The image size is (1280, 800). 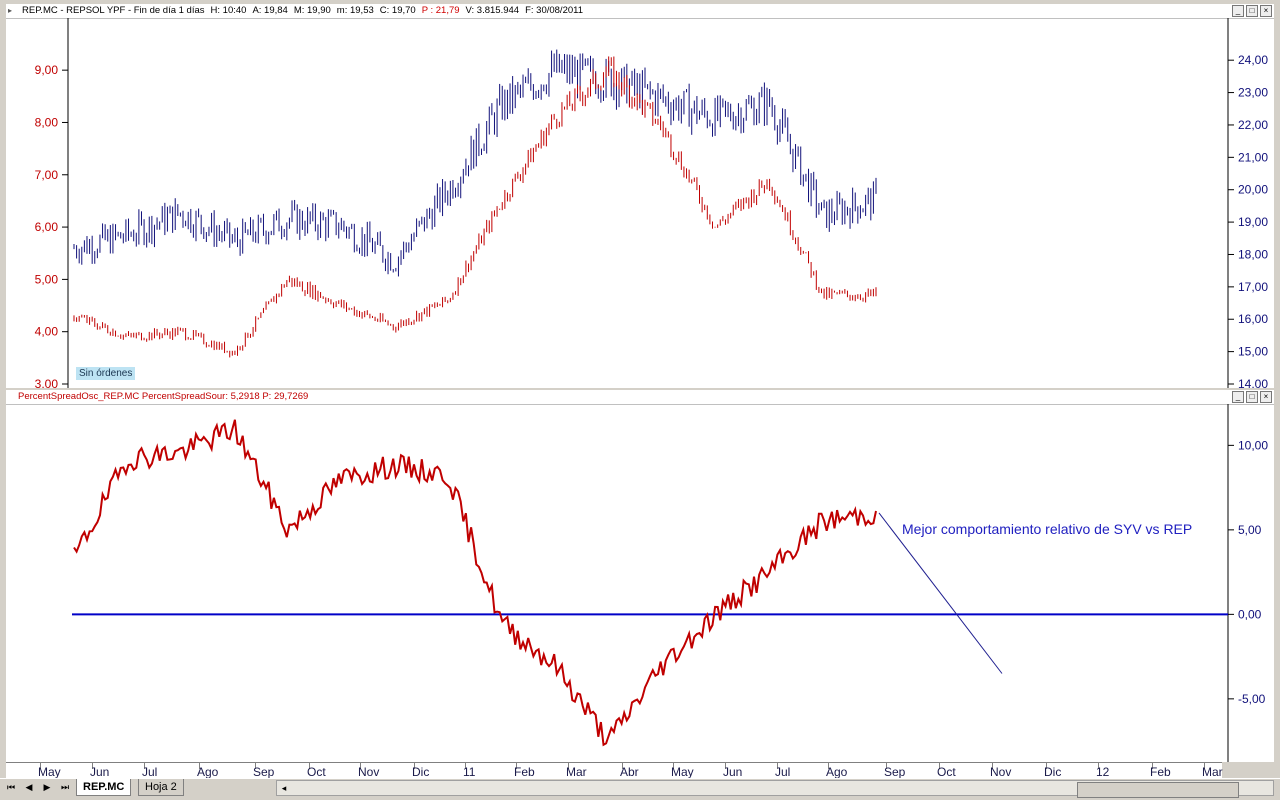 What do you see at coordinates (47, 382) in the screenshot?
I see `left-axis-tick-label: 3,00` at bounding box center [47, 382].